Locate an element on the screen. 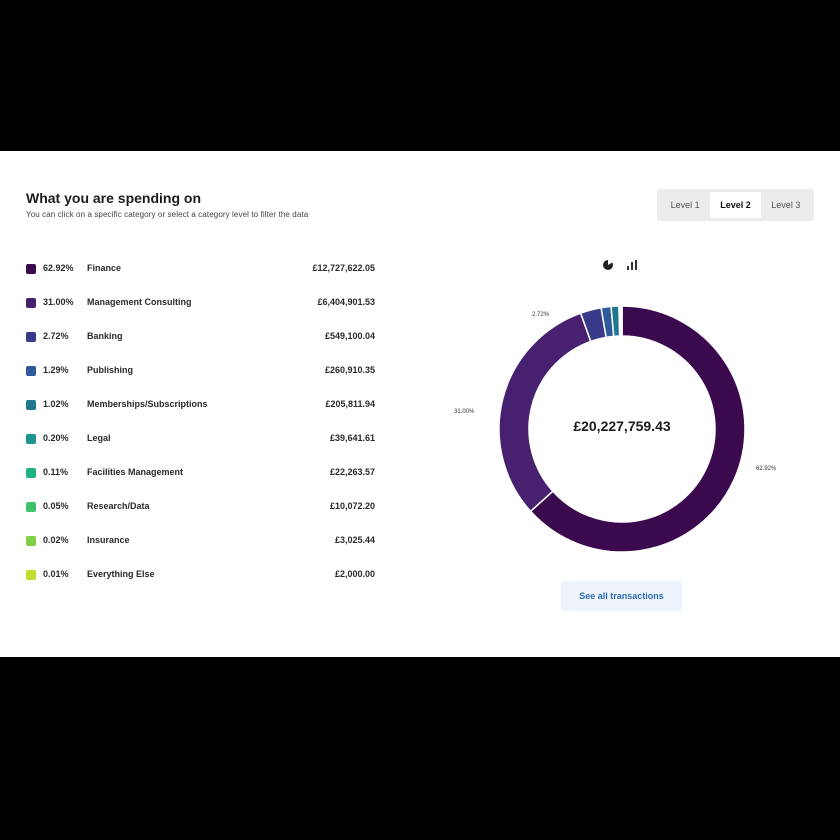 This screenshot has height=840, width=840. pie-icon is located at coordinates (608, 264).